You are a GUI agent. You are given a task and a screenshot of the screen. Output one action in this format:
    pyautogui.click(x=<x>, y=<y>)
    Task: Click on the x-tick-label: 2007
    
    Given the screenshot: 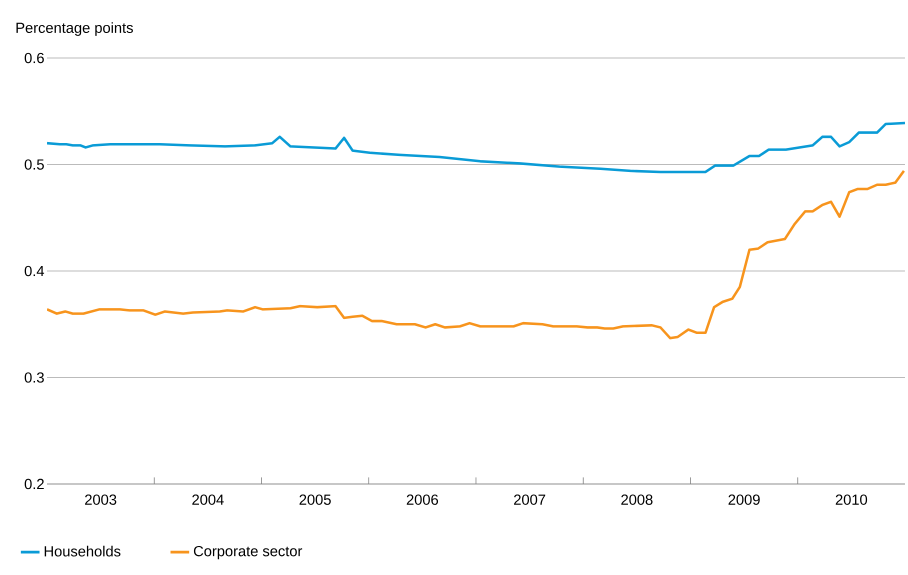 What is the action you would take?
    pyautogui.click(x=530, y=499)
    